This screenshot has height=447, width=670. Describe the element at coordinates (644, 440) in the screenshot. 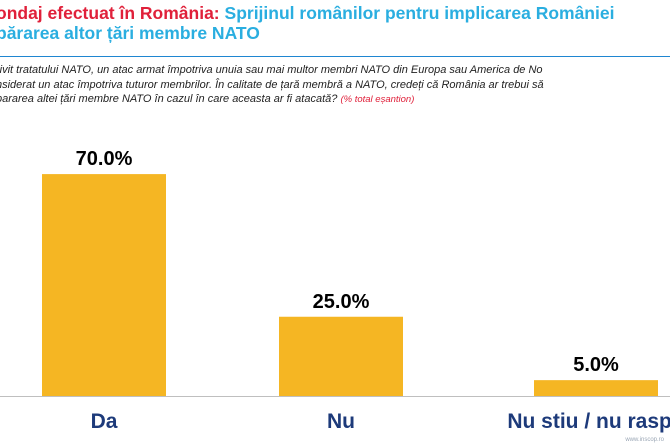

I see `watermark: www.inscop.ro` at that location.